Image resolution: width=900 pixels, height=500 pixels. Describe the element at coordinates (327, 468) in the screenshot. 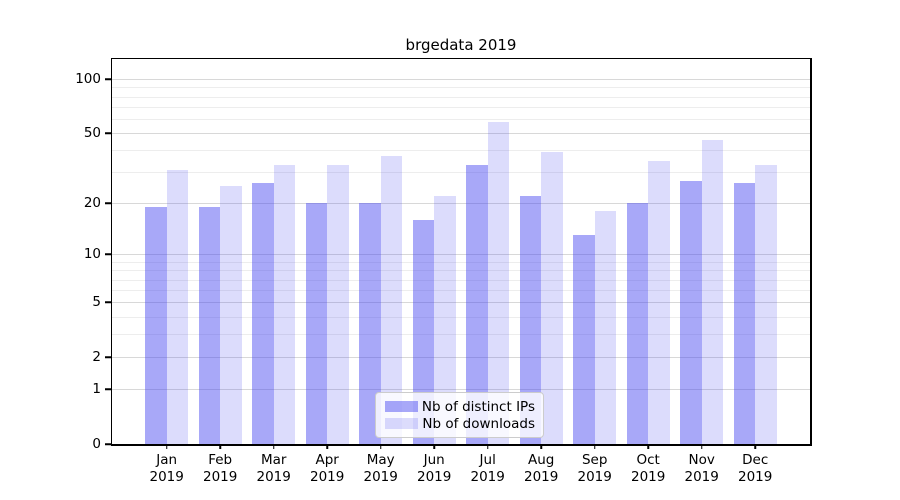

I see `x-tick-label-apr: Apr 2019` at that location.